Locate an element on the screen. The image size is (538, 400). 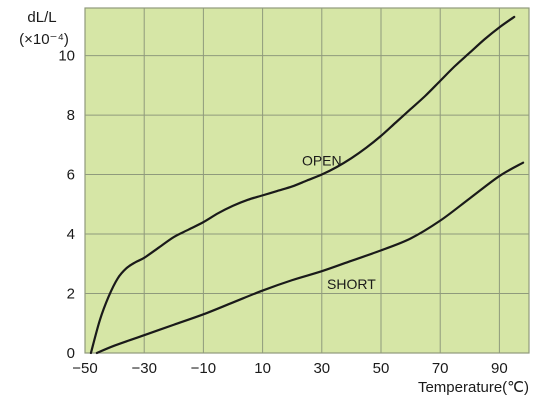
x-tick-label: 10 is located at coordinates (262, 368).